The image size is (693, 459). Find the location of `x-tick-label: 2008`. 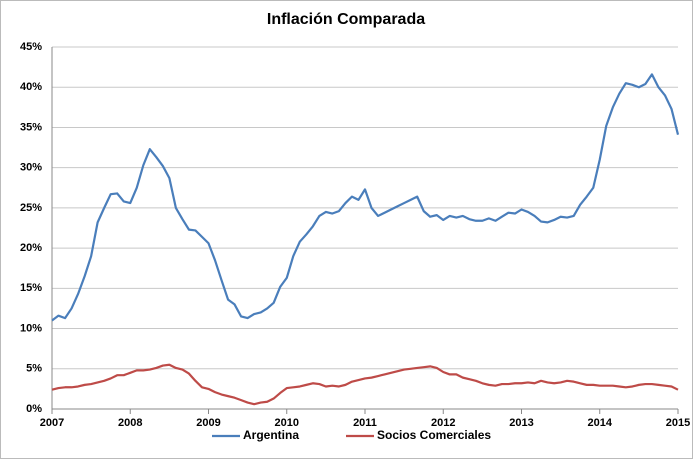

x-tick-label: 2008 is located at coordinates (130, 423).